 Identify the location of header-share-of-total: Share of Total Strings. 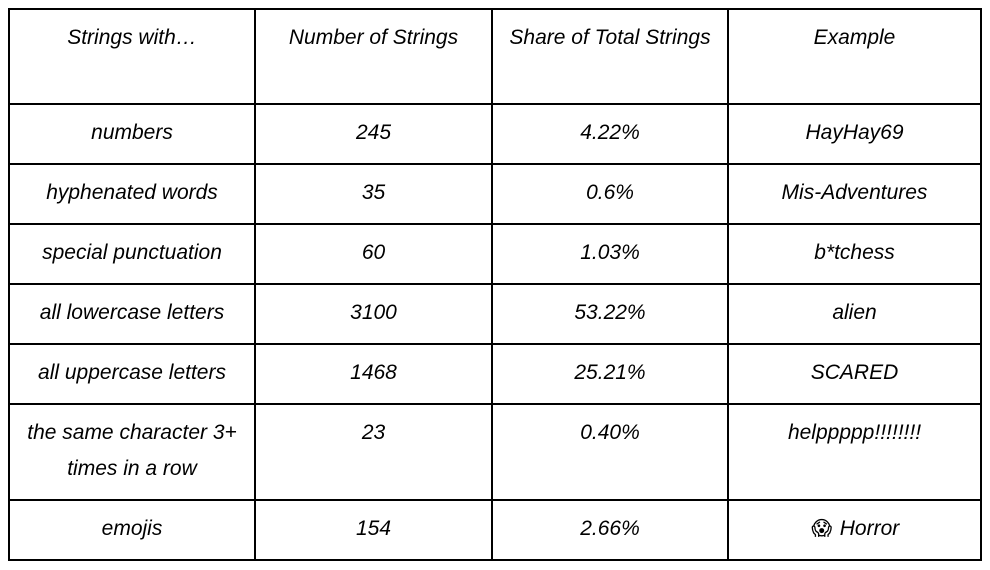
(610, 56).